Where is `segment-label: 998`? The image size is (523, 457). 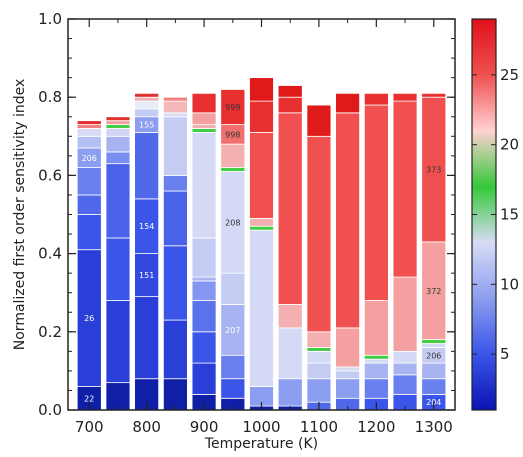
segment-label: 998 is located at coordinates (232, 134).